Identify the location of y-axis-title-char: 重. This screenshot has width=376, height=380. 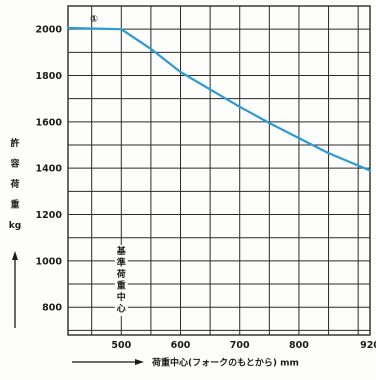
(14, 205).